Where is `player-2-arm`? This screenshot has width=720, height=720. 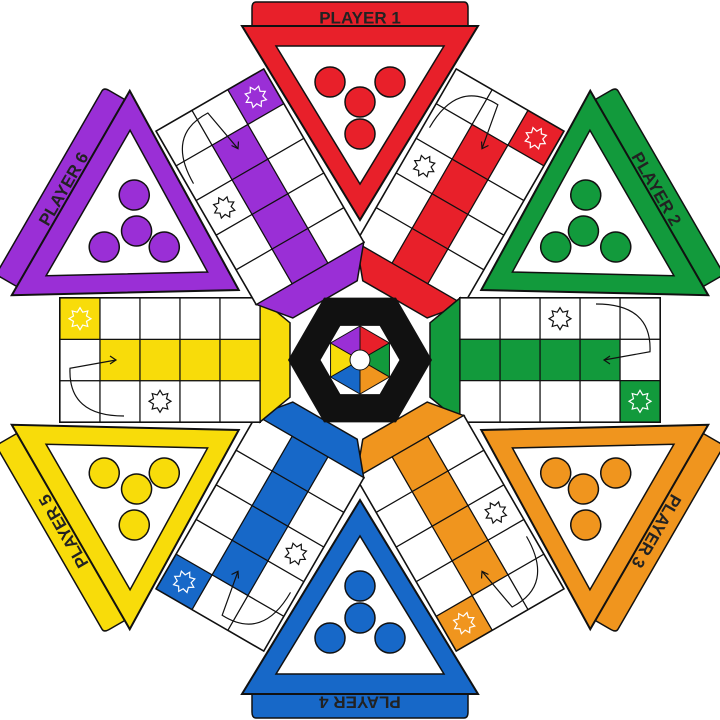
player-2-arm is located at coordinates (545, 360).